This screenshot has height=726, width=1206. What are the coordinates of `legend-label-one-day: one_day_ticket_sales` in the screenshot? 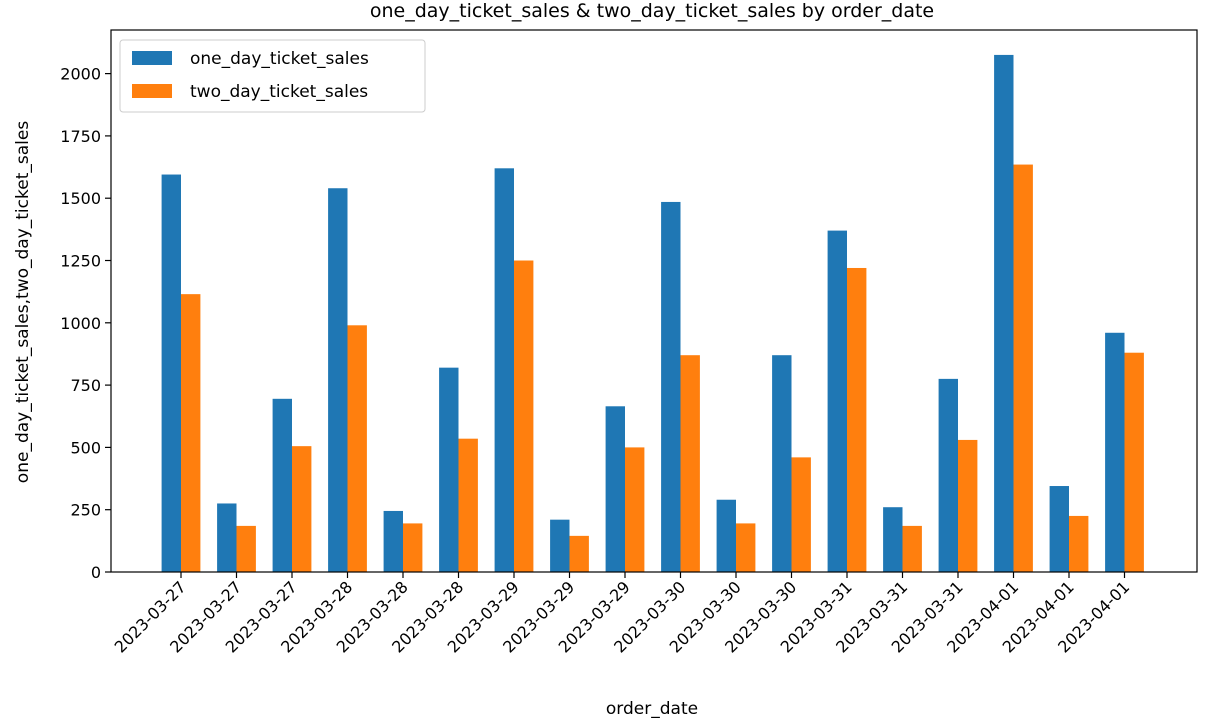 It's located at (279, 59).